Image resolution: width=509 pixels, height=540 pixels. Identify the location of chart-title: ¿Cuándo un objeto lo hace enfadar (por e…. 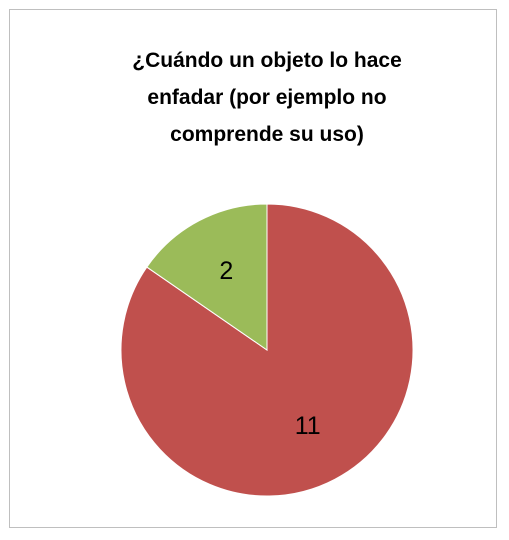
(267, 97).